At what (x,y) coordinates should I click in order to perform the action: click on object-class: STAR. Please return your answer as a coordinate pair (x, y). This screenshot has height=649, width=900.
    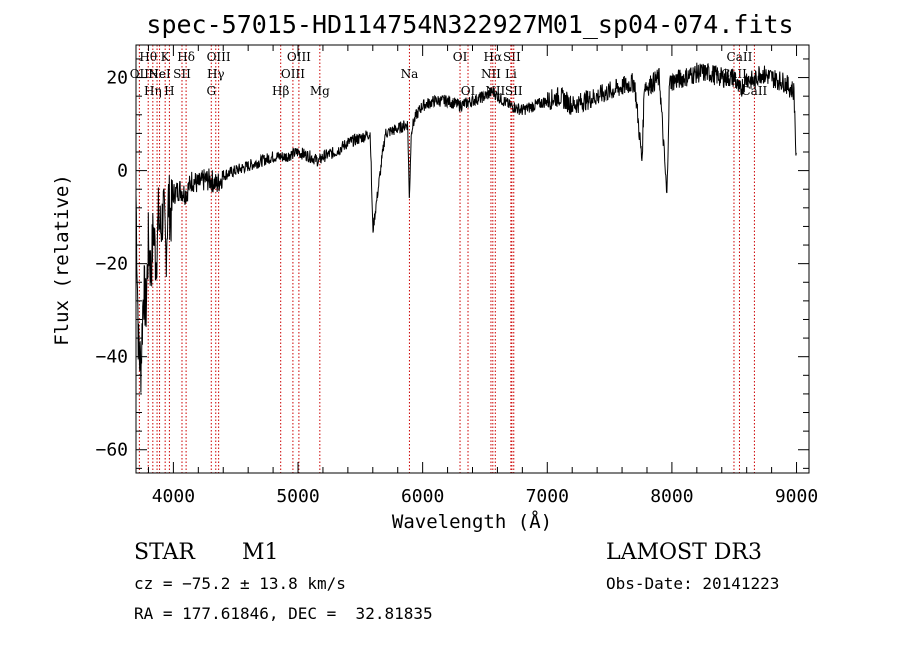
    Looking at the image, I should click on (164, 552).